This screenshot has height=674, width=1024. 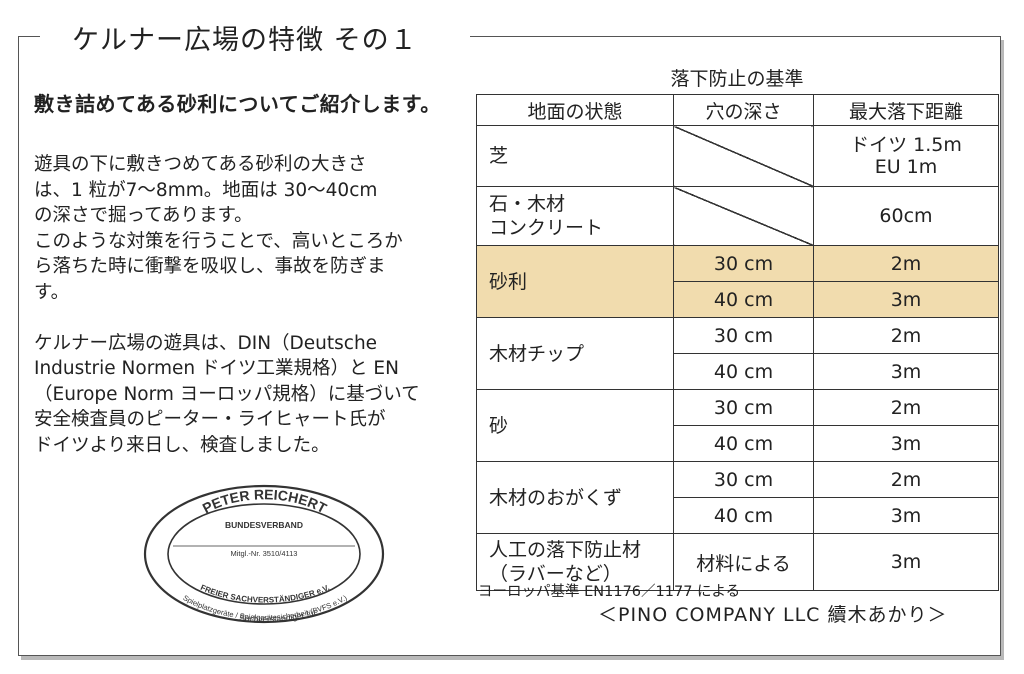 I want to click on ground-cell: 芝, so click(x=575, y=156).